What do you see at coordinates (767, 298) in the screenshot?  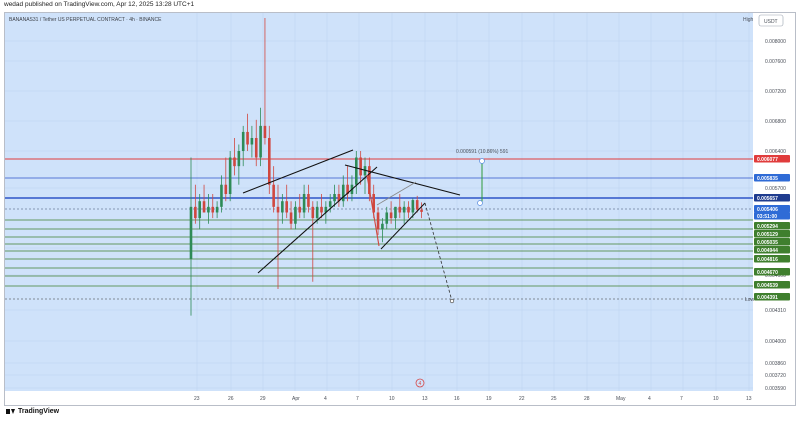 I see `price-tag-label: 0.004391` at bounding box center [767, 298].